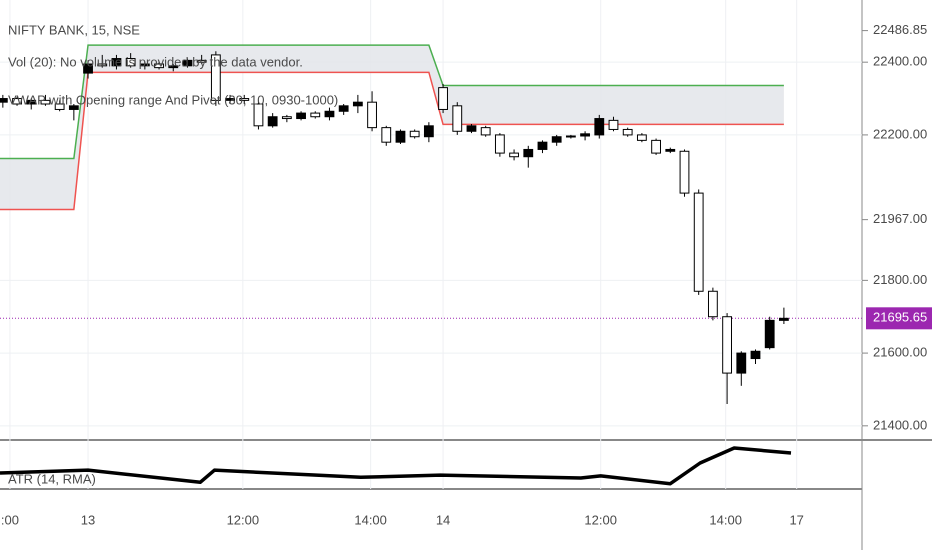  I want to click on x-tick-label: 13, so click(88, 519).